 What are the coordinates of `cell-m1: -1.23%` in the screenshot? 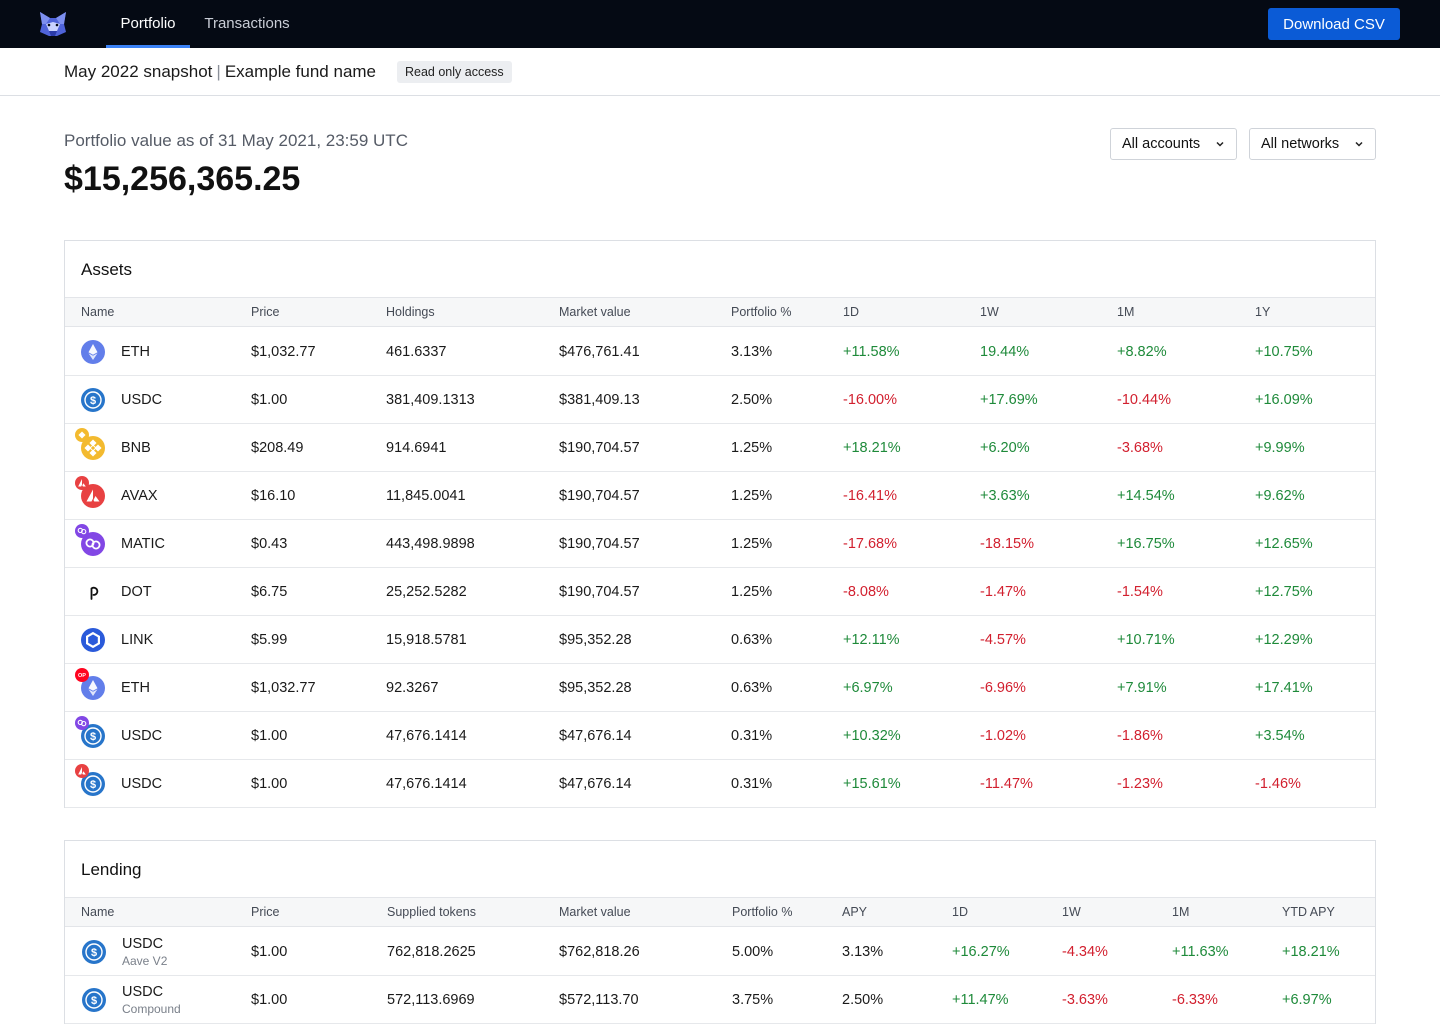 It's located at (1140, 784).